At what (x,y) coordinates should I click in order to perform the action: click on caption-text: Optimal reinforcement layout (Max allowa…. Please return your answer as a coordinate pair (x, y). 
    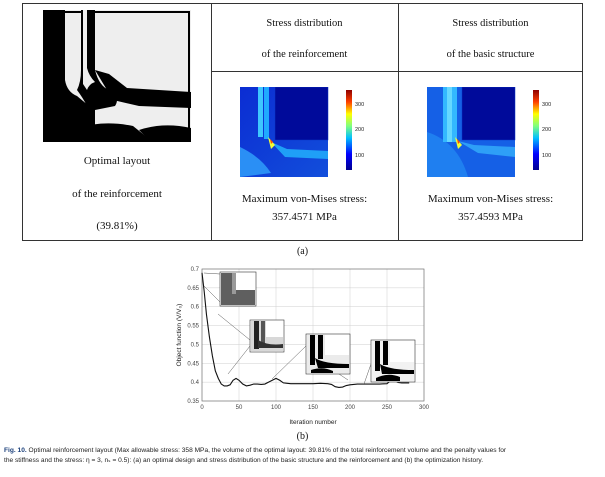
    Looking at the image, I should click on (266, 450).